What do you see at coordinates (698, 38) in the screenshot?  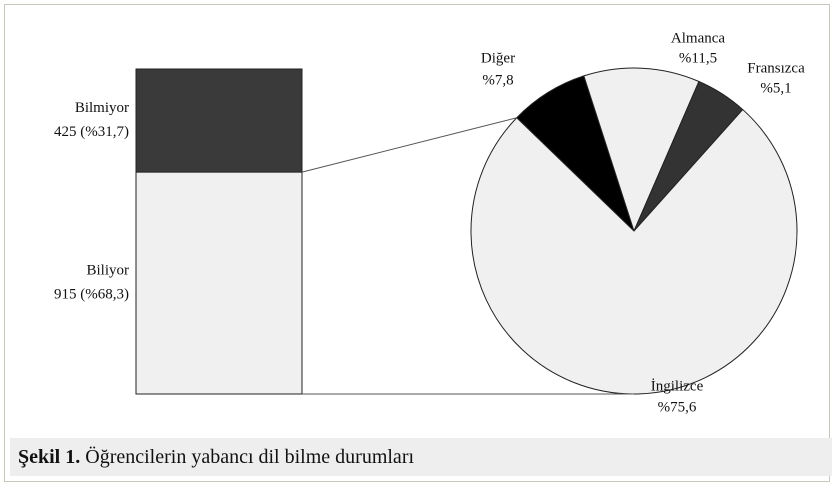 I see `pie-category-label: Almanca` at bounding box center [698, 38].